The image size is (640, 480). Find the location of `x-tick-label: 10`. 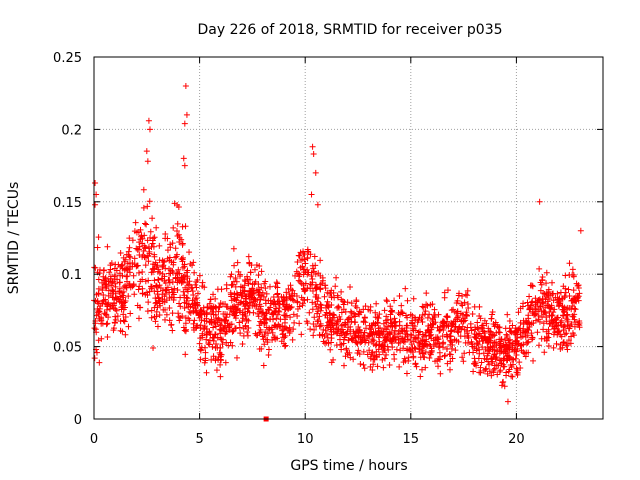

x-tick-label: 10 is located at coordinates (305, 439).